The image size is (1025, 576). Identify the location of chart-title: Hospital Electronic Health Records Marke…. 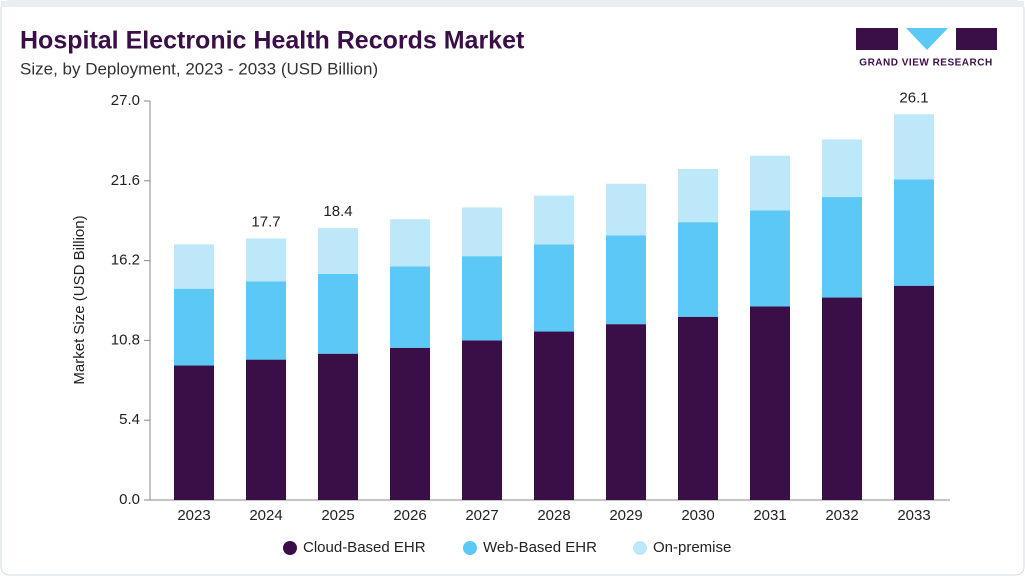
(272, 41).